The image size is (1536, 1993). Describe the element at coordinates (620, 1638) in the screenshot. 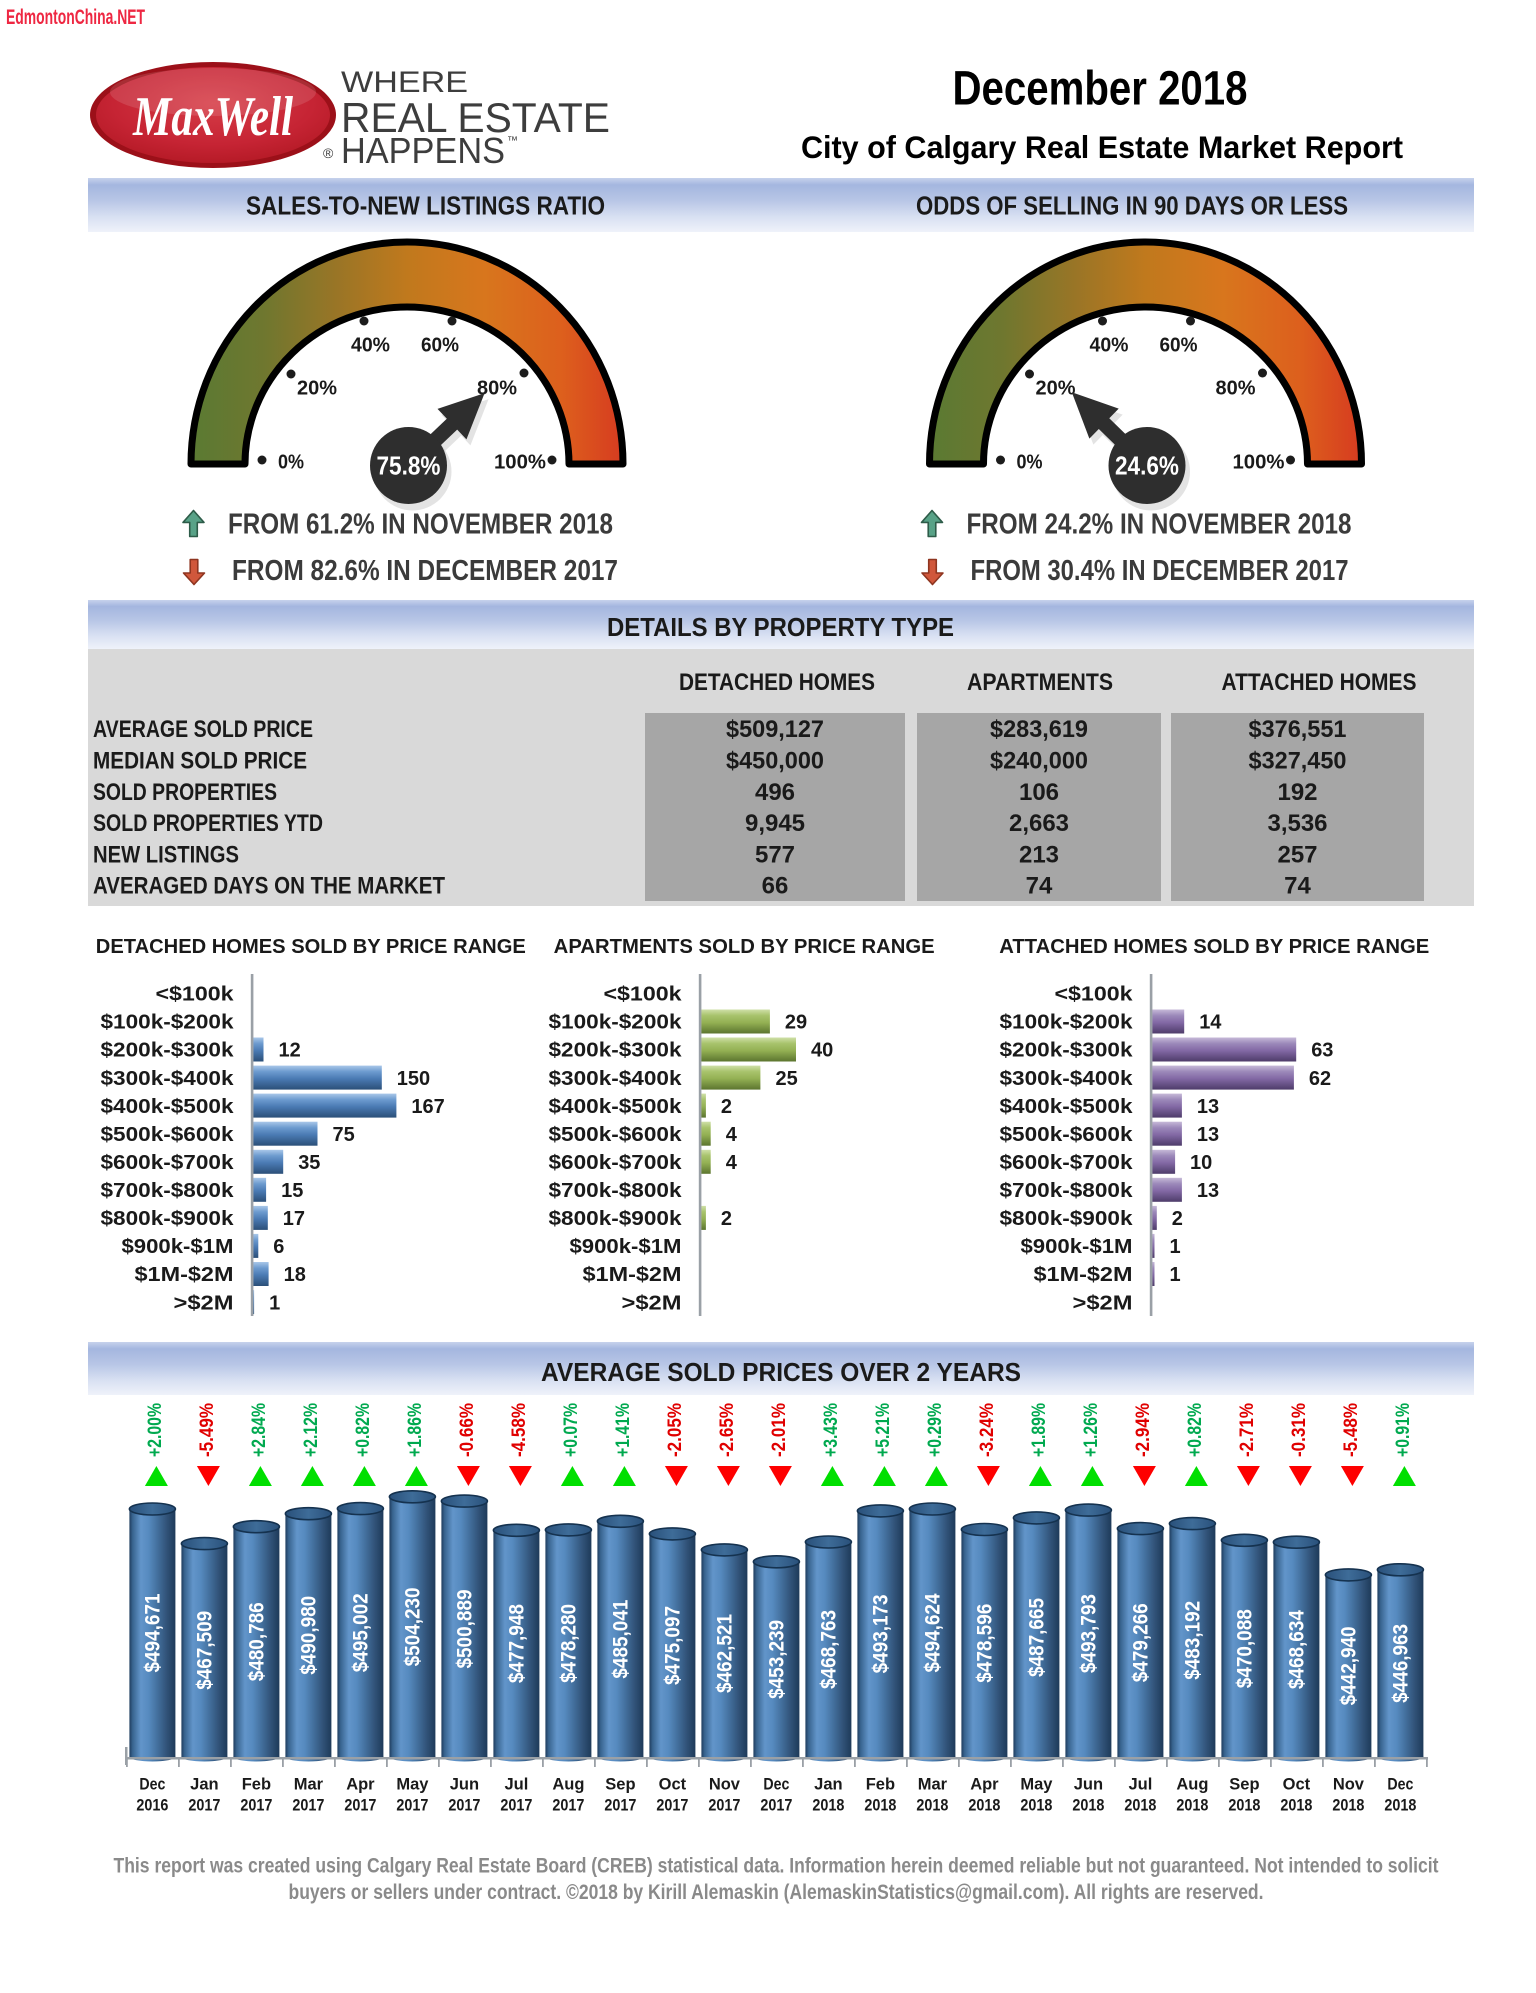

I see `svg-text: $485,041` at that location.